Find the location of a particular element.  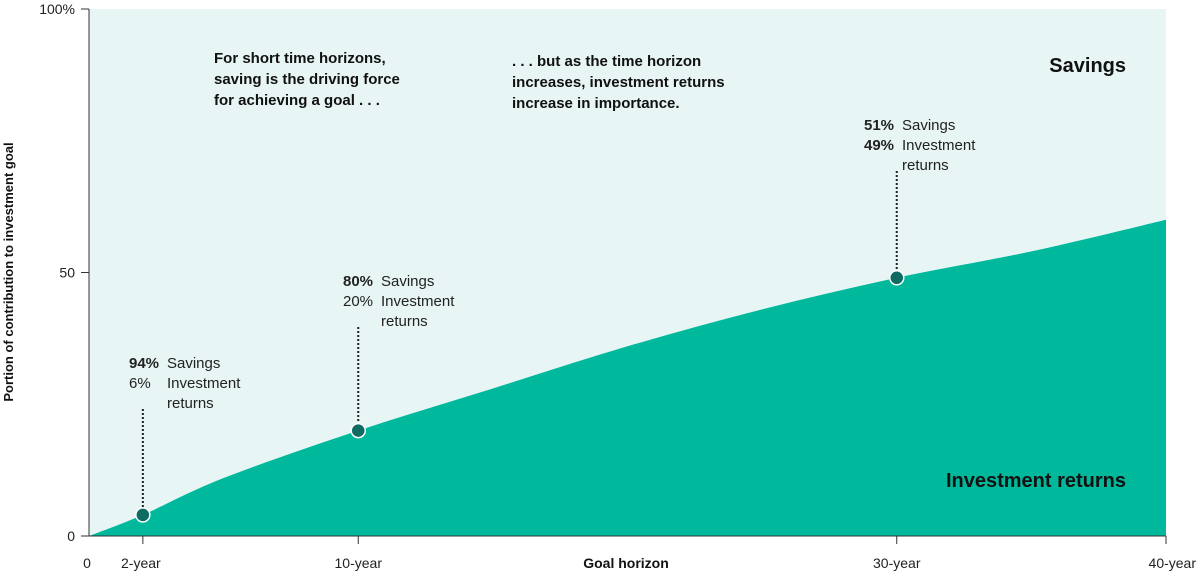

marker-group: 80% Savings 20% Investment returns is located at coordinates (399, 356).